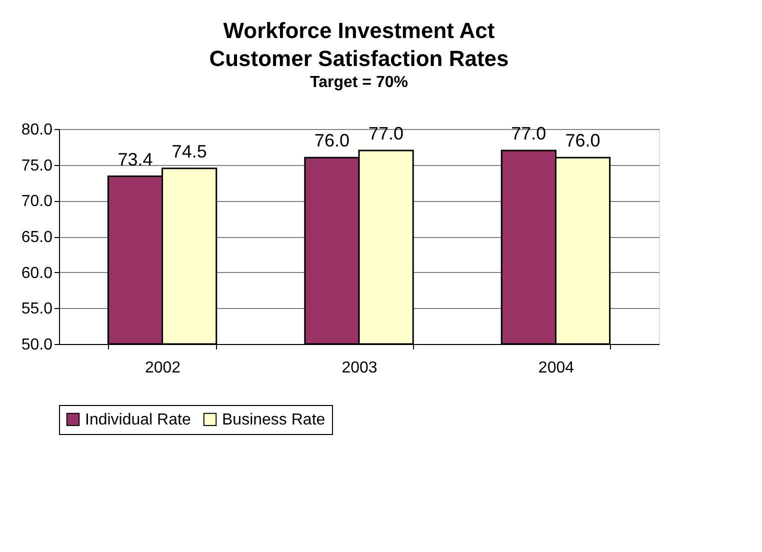  Describe the element at coordinates (37, 345) in the screenshot. I see `y-tick-label: 50.0` at that location.